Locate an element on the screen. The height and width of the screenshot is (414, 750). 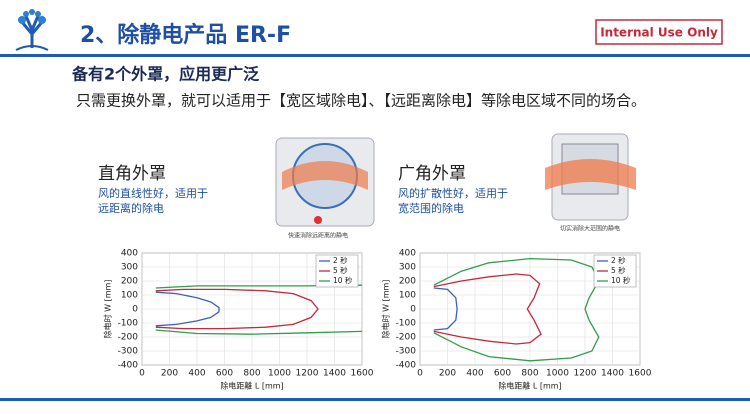
title: 2、除静电产品 ER-F is located at coordinates (185, 35).